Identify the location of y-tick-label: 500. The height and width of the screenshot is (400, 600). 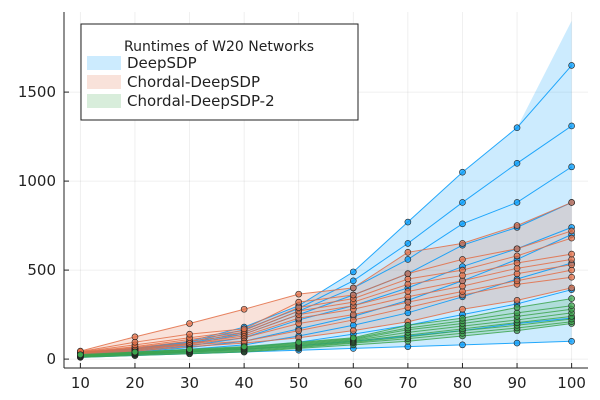
(41, 270).